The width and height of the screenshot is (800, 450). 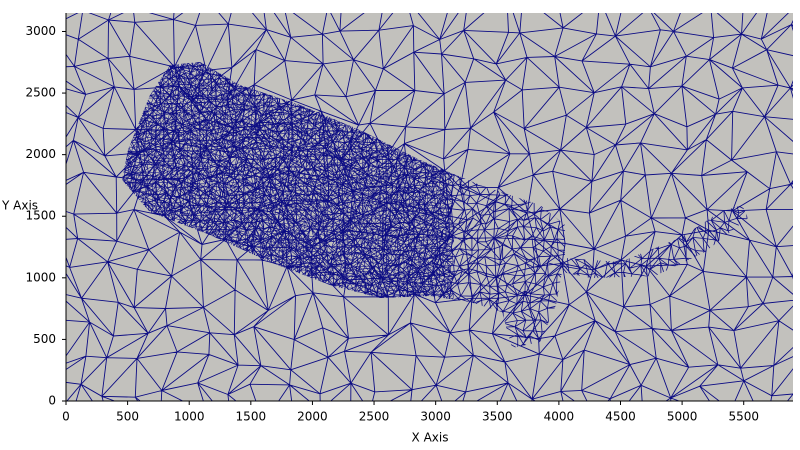 I want to click on y-tick-label: 2000, so click(x=40, y=154).